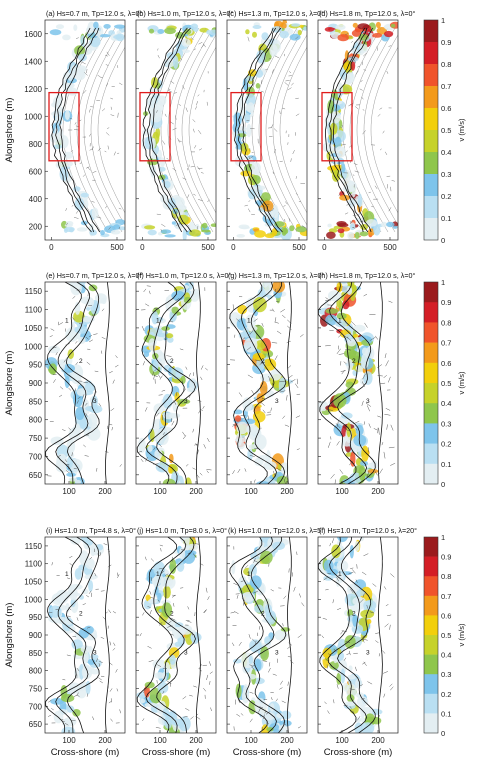 This screenshot has height=757, width=500. I want to click on panel-frame, so click(267, 130).